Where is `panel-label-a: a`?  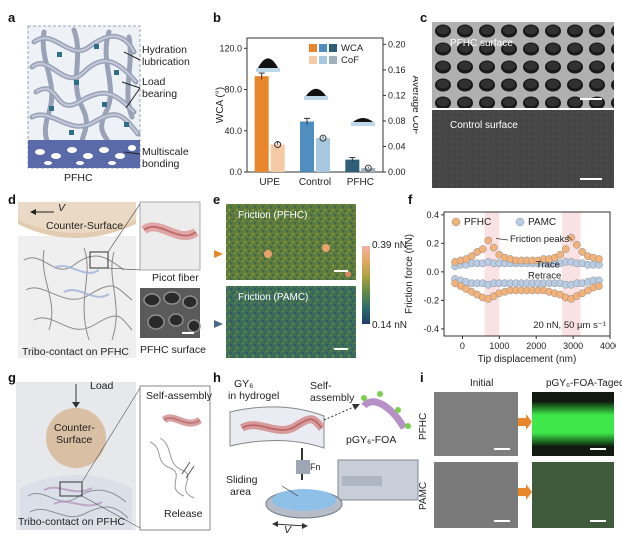 panel-label-a: a is located at coordinates (12, 17).